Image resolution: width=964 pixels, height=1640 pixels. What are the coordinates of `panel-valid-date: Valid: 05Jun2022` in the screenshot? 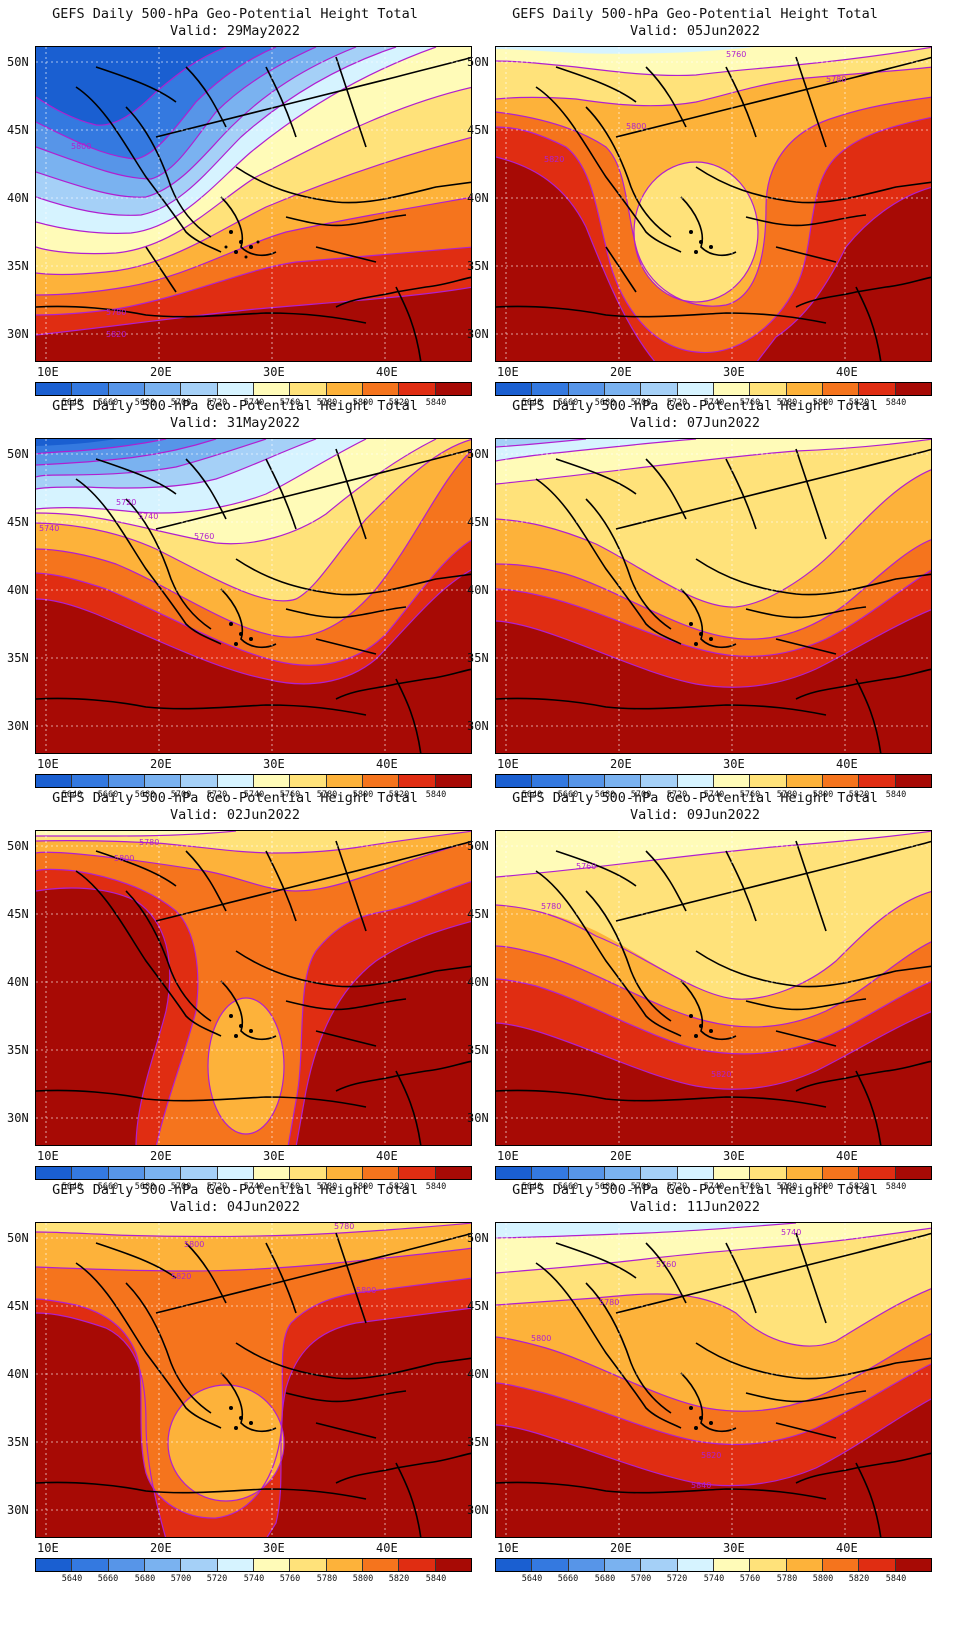 It's located at (695, 31).